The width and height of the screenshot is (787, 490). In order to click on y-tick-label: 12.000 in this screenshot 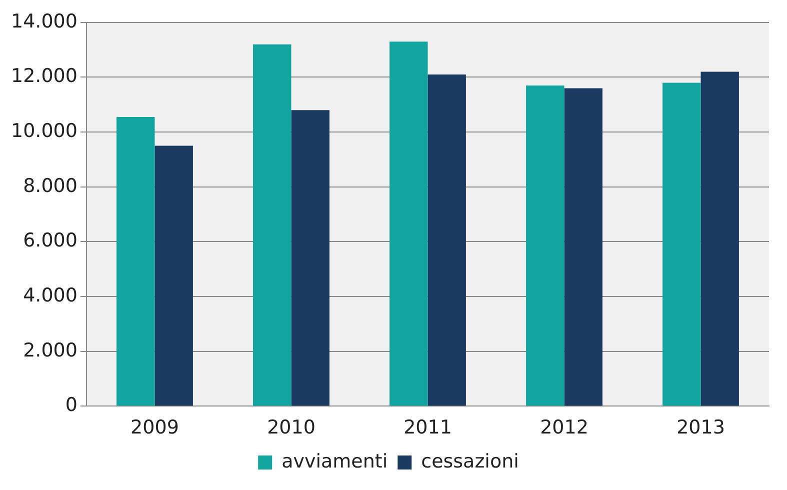, I will do `click(44, 76)`.